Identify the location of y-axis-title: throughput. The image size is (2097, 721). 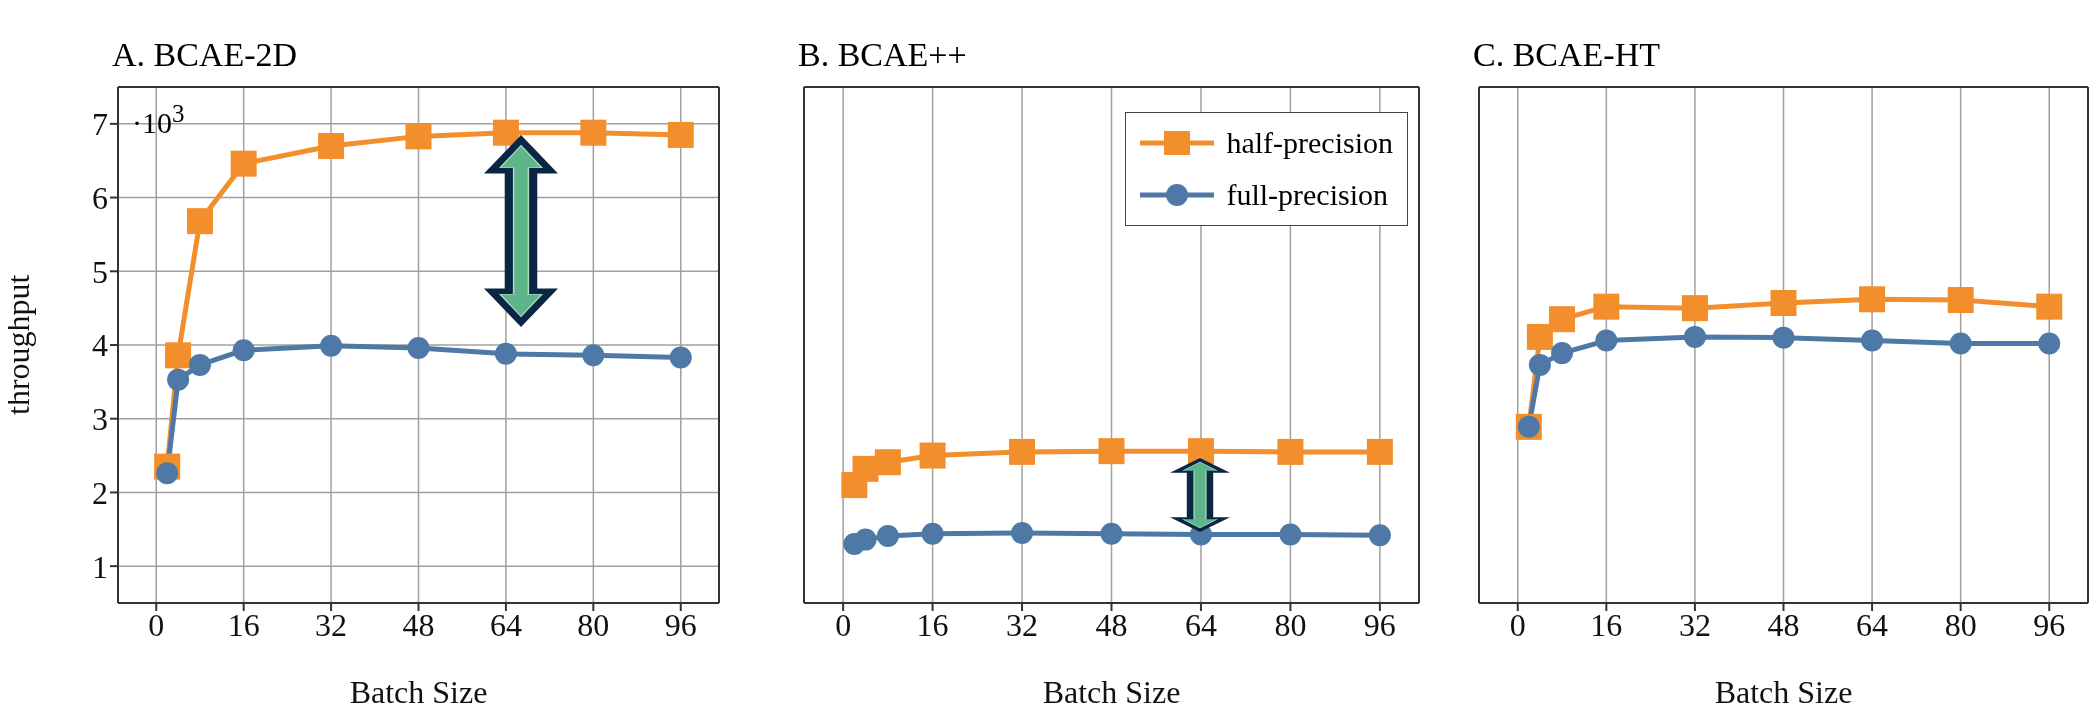
(18, 344).